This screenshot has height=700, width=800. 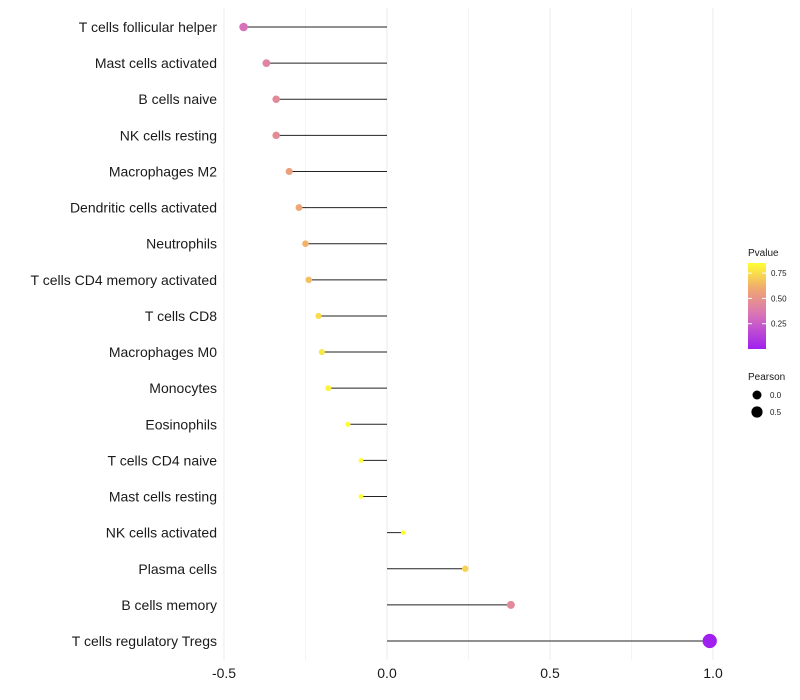 I want to click on colorbar-tick-label: 0.50, so click(x=779, y=298).